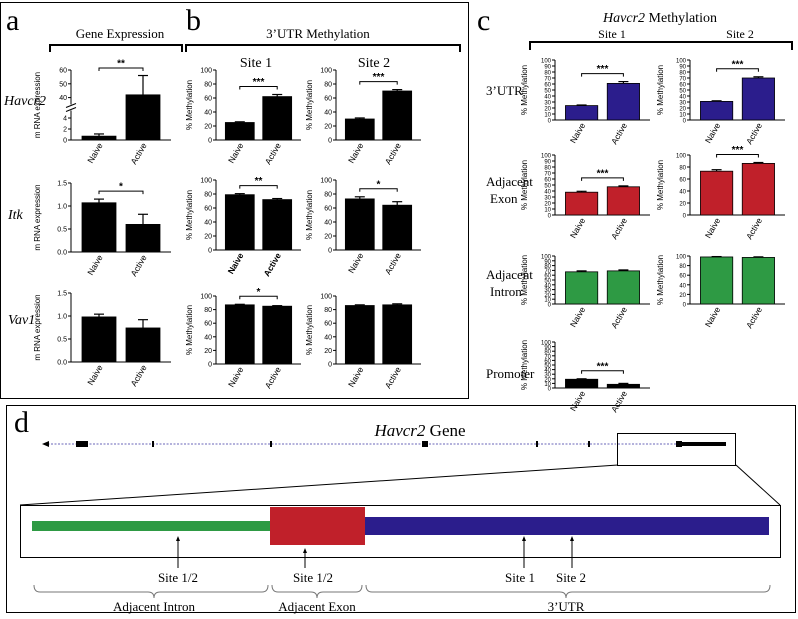  I want to click on site-label-utr-2: Site 2, so click(571, 577).